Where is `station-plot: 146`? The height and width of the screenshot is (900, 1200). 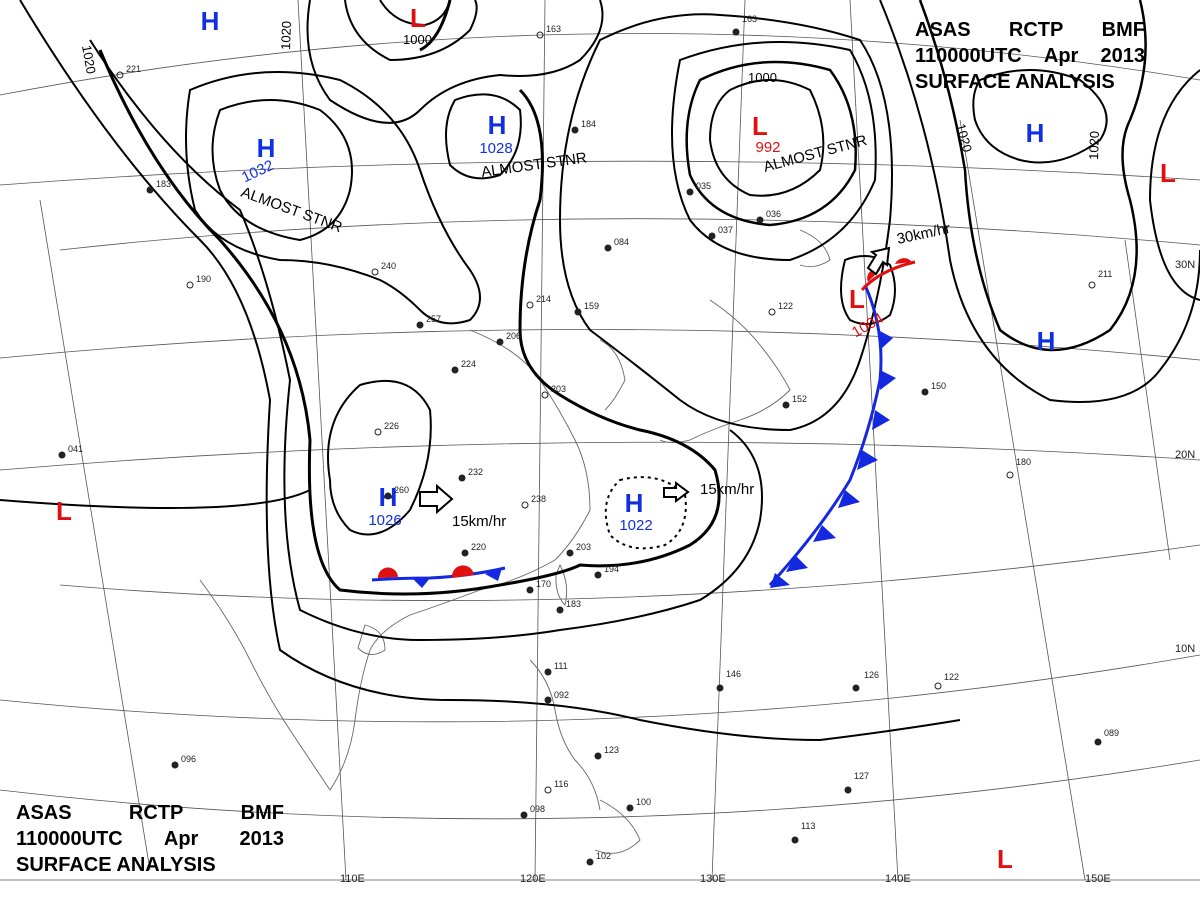
station-plot: 146 is located at coordinates (728, 680).